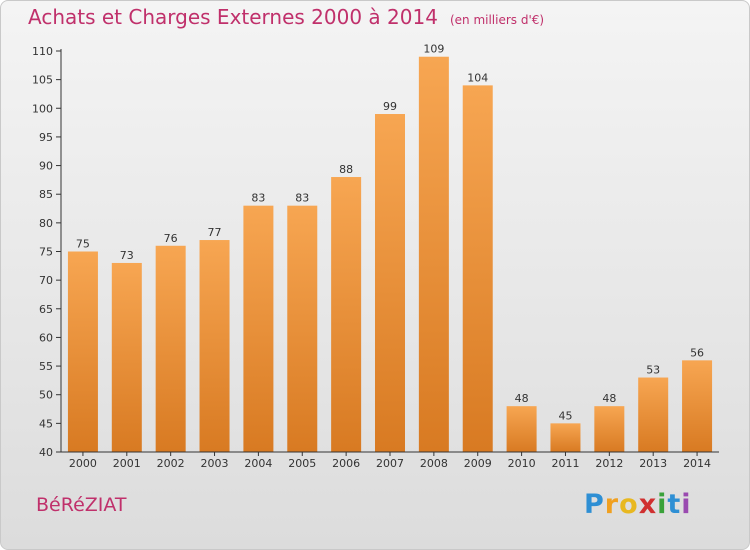 The width and height of the screenshot is (750, 550). What do you see at coordinates (433, 49) in the screenshot?
I see `value-label-2008: 109` at bounding box center [433, 49].